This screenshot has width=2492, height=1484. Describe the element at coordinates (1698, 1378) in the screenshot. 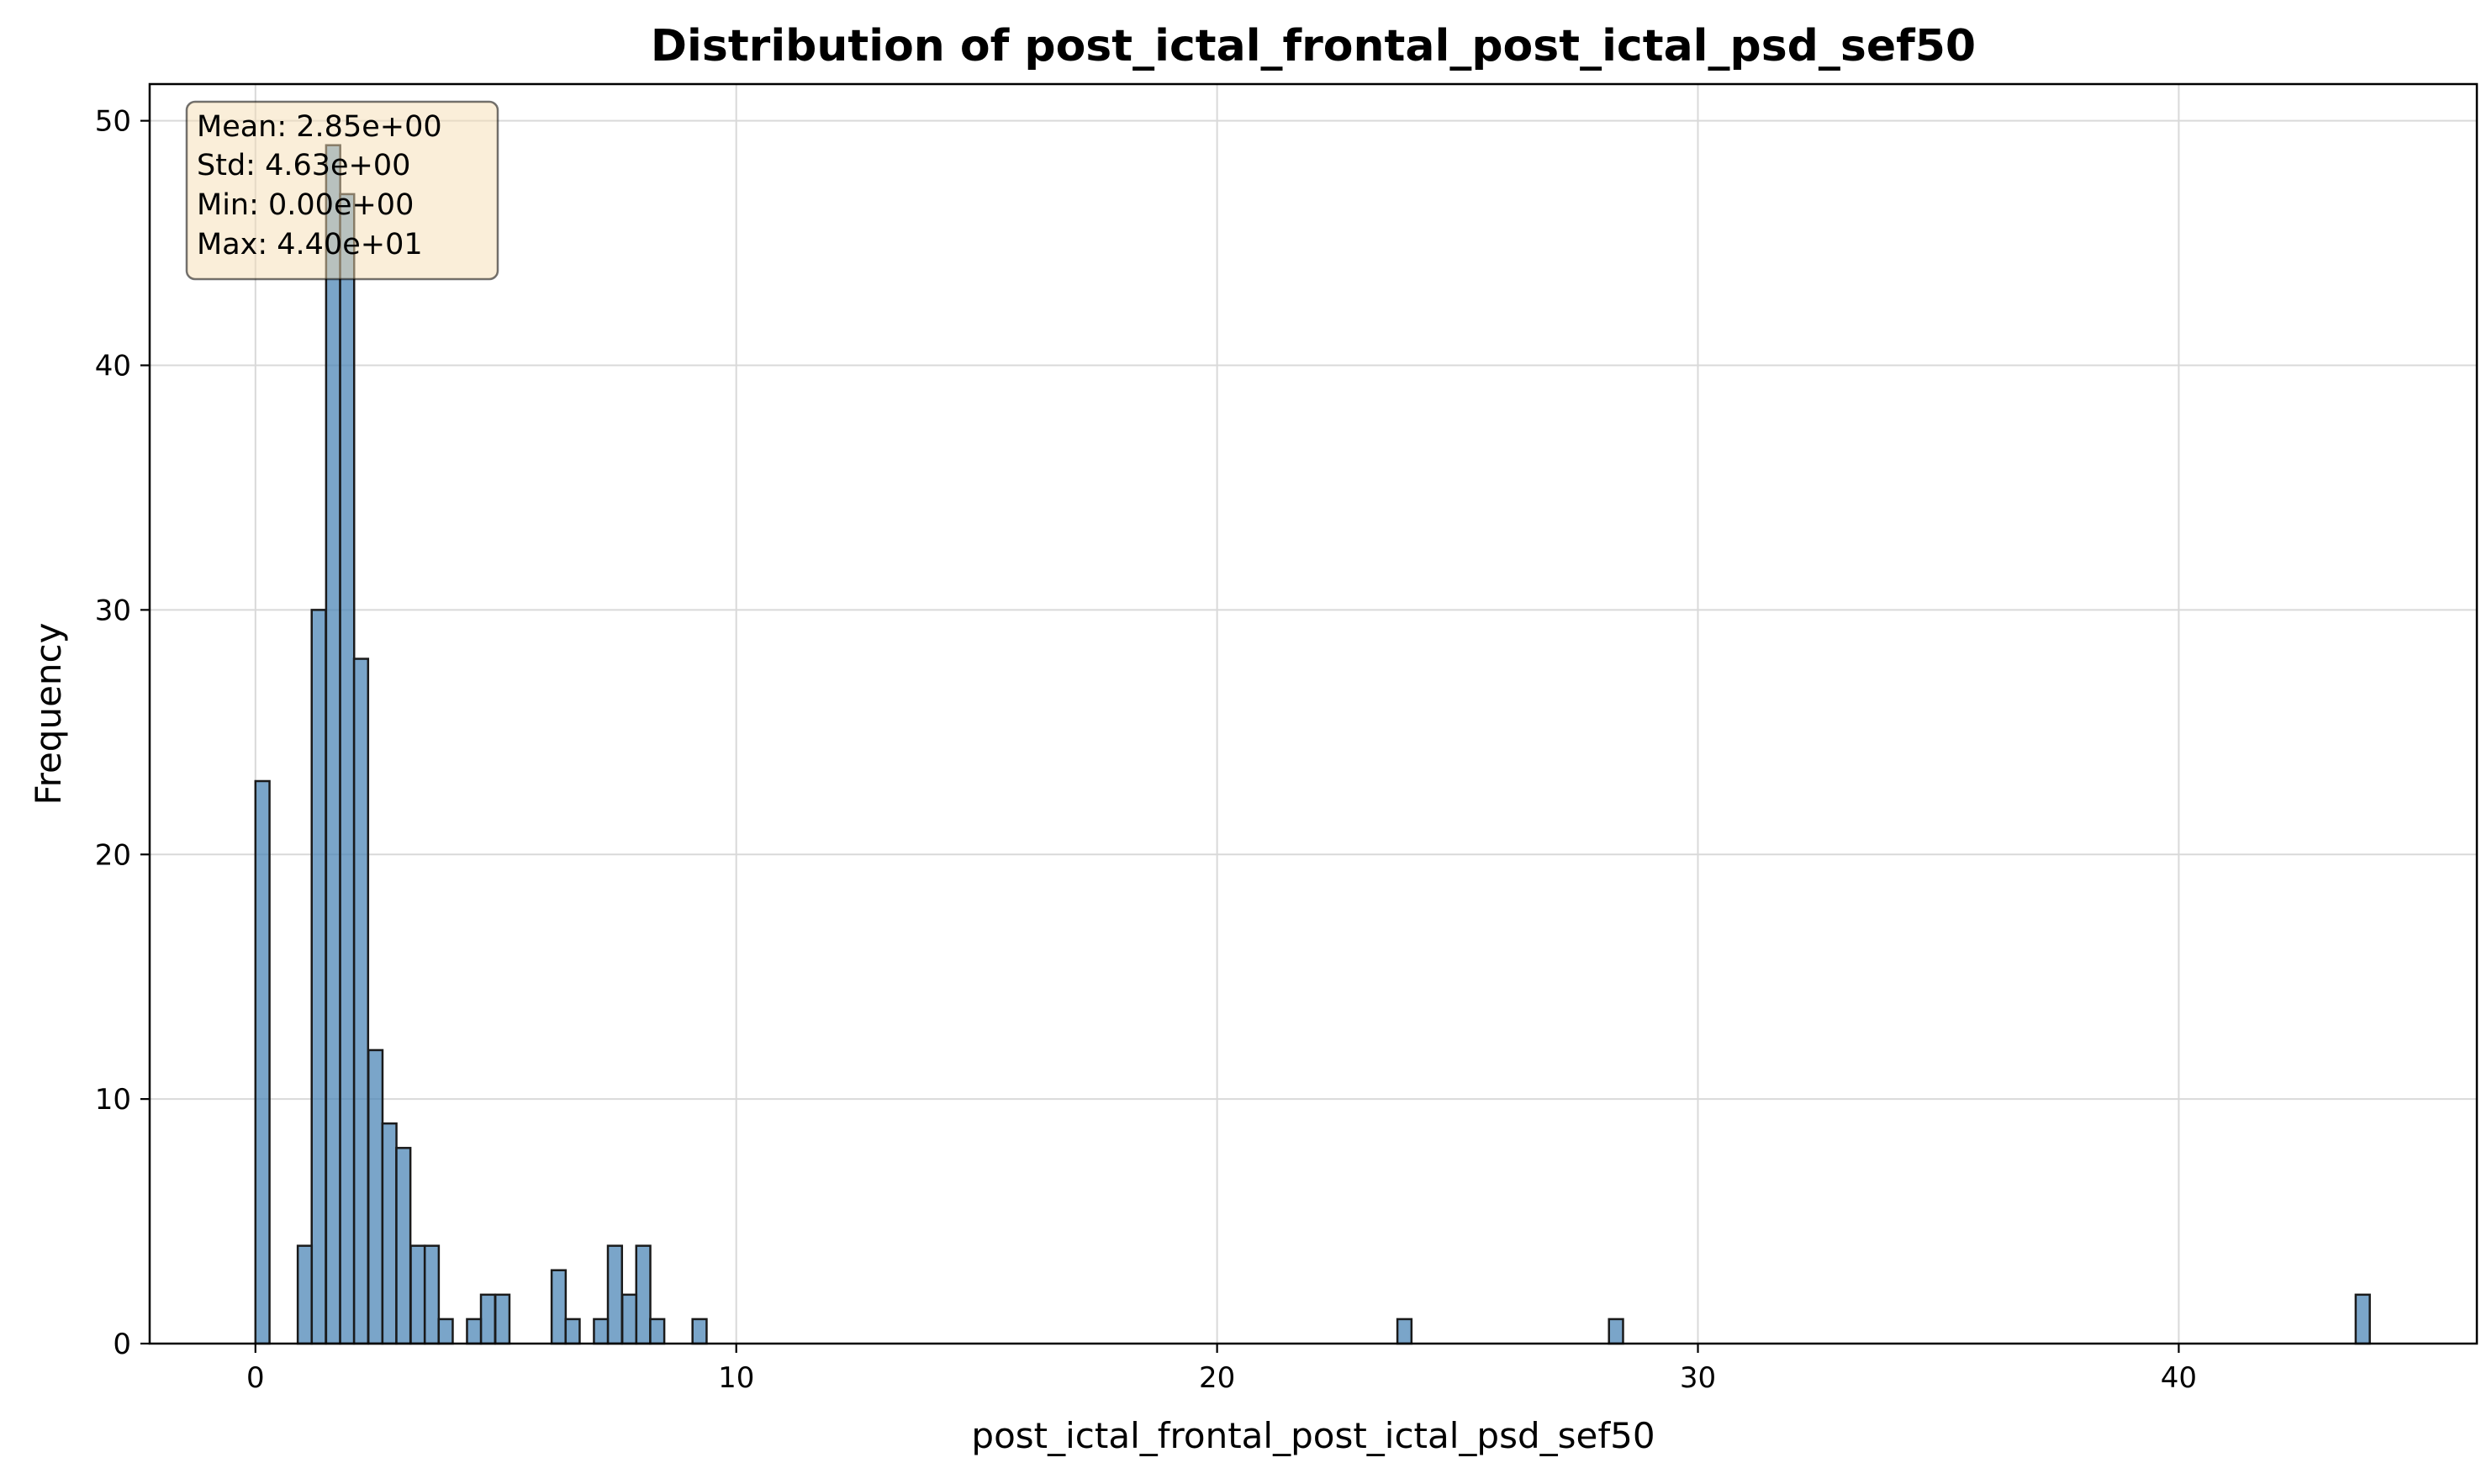

I see `x-tick-label: 30` at that location.